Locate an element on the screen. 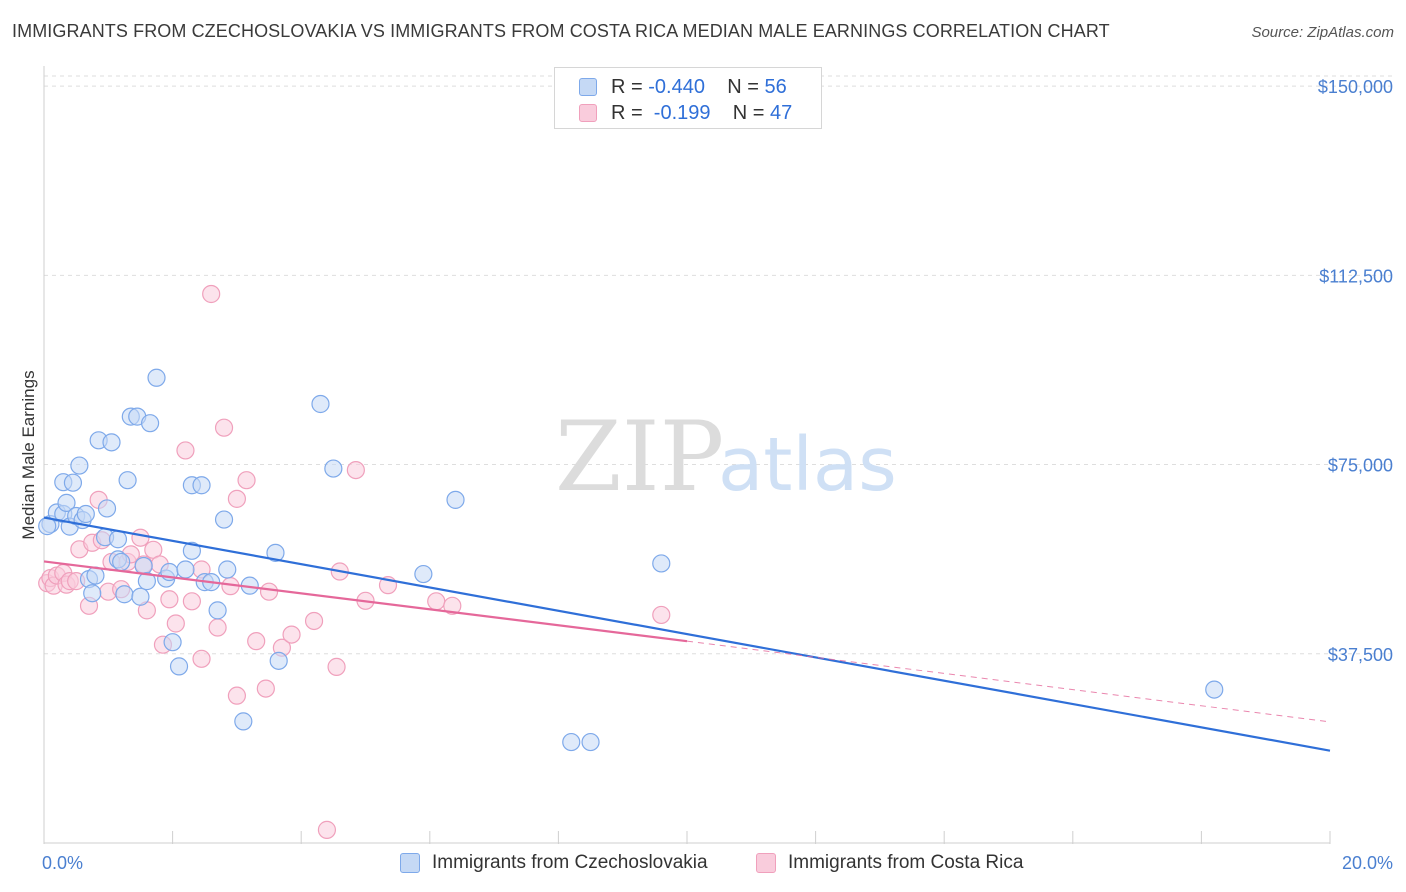  y-tick-label: $37,500 is located at coordinates (1360, 655).